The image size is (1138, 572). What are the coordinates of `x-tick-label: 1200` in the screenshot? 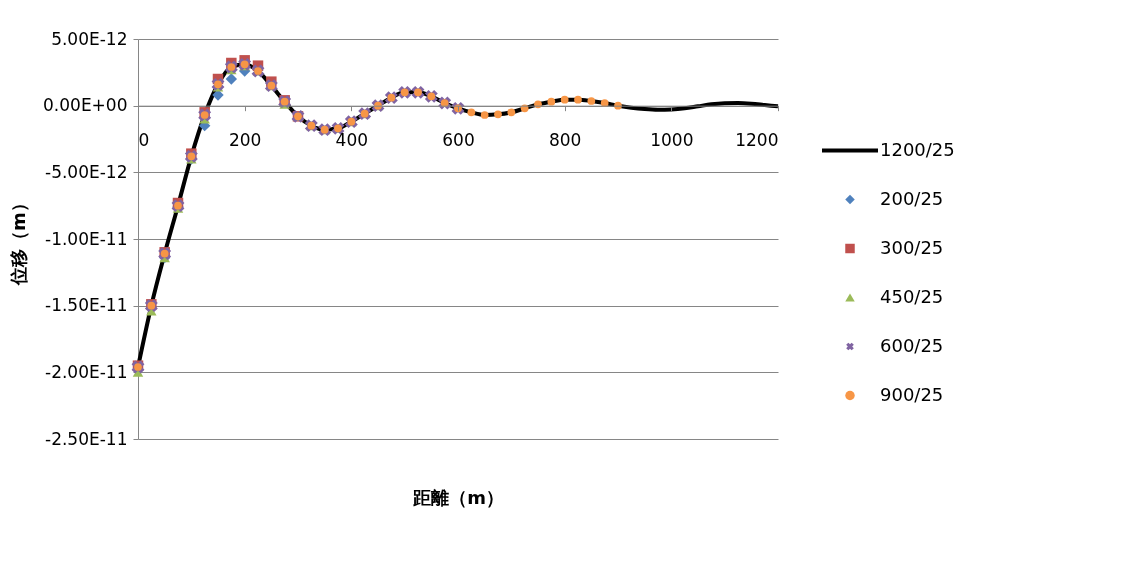 It's located at (757, 140).